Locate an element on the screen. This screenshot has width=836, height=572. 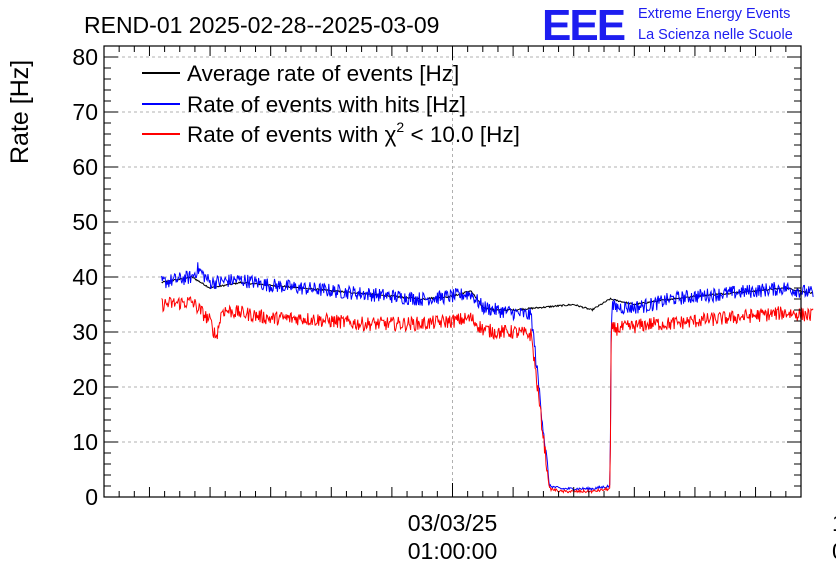
legend-label-hits: Rate of events with hits [Hz] is located at coordinates (326, 104).